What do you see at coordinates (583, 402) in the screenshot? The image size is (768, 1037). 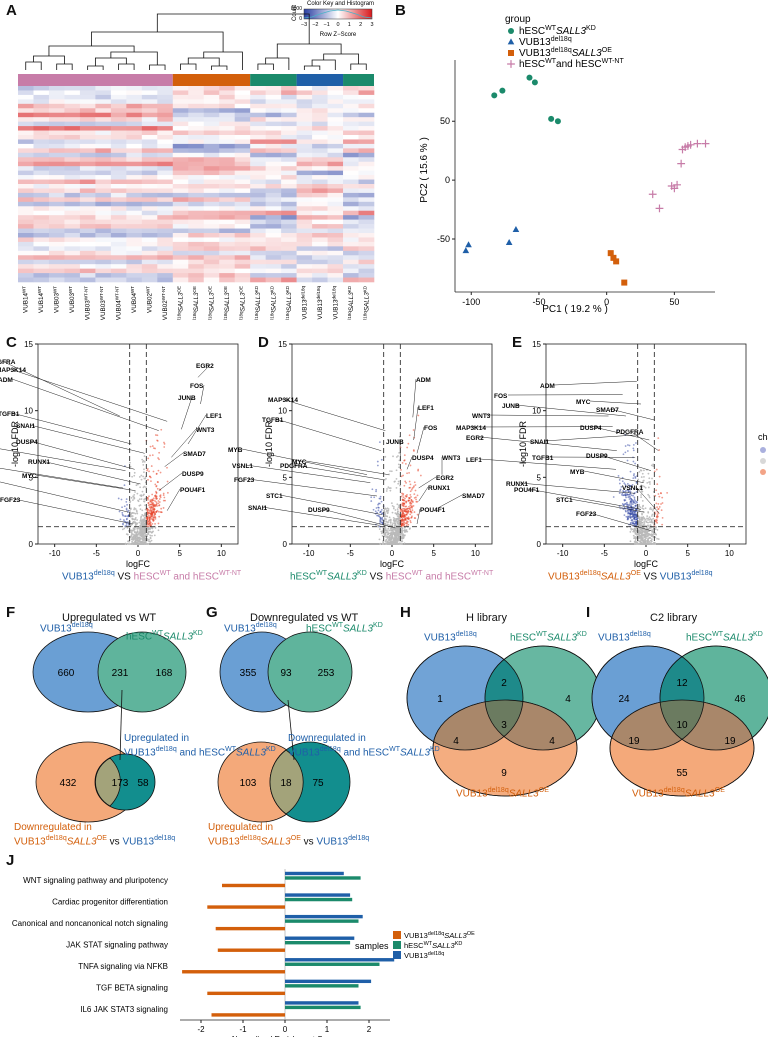 I see `gene-label: MYC` at bounding box center [583, 402].